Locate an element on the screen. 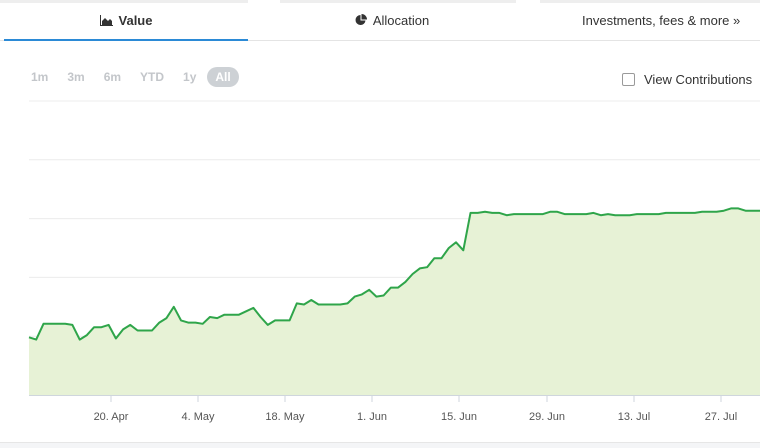 The height and width of the screenshot is (448, 760). range-all-button: All is located at coordinates (223, 77).